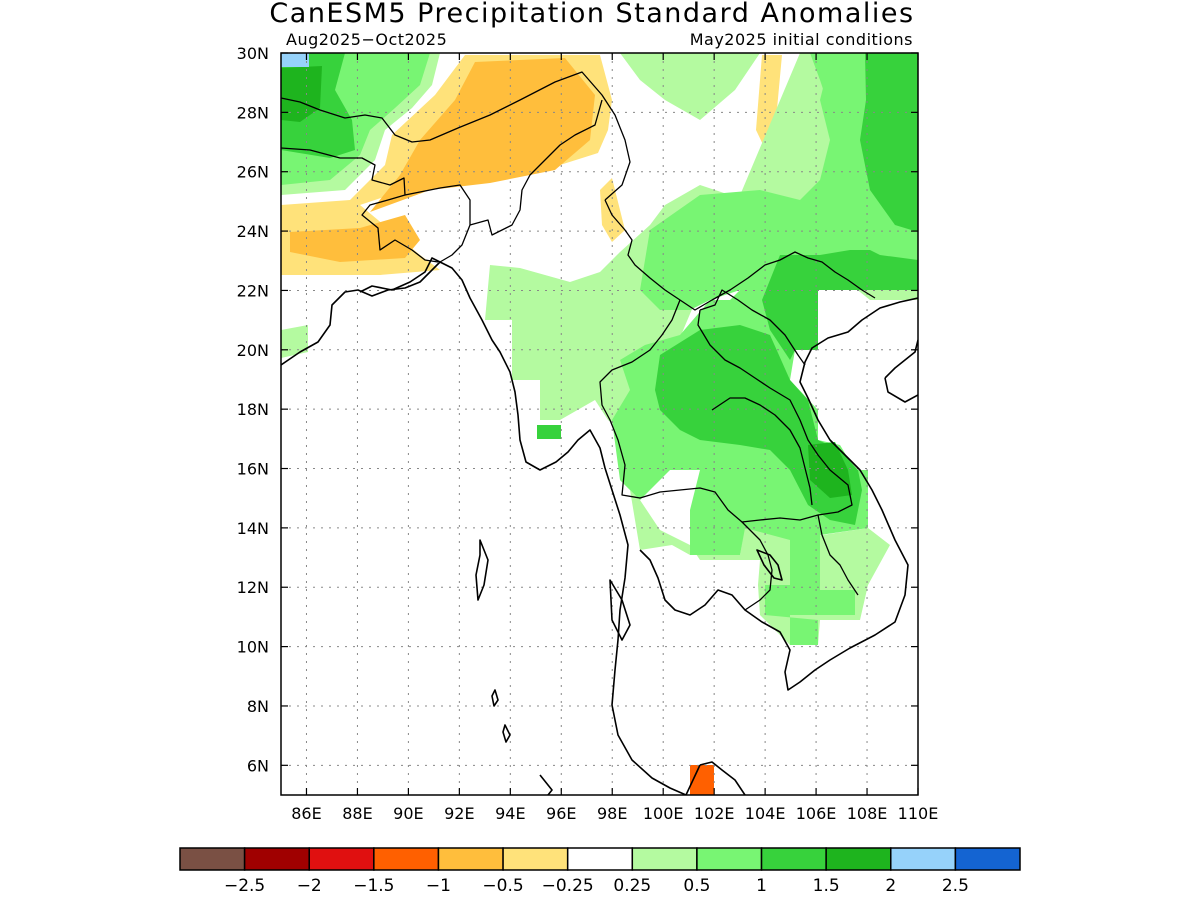  What do you see at coordinates (306, 813) in the screenshot?
I see `lon-tick-label: 86E` at bounding box center [306, 813].